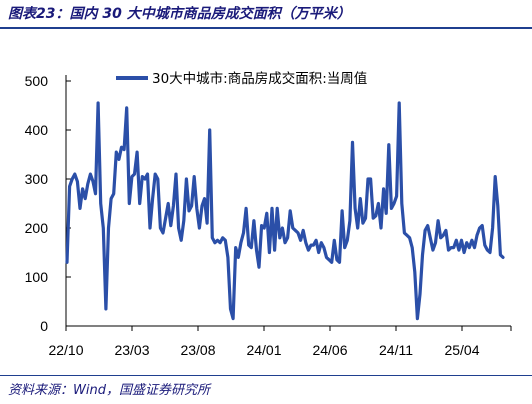  I want to click on x-tick-label: 24/01, so click(263, 350).